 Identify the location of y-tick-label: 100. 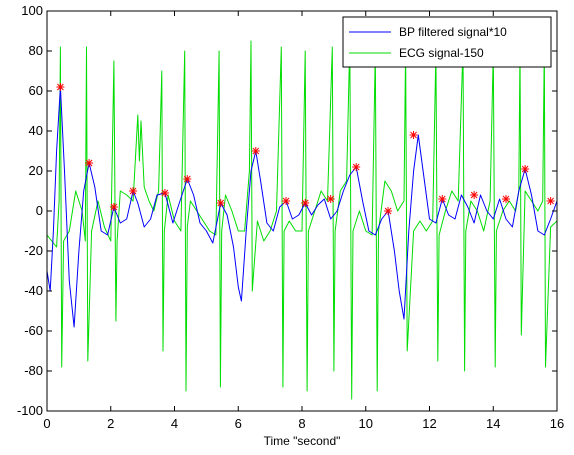
(32, 10).